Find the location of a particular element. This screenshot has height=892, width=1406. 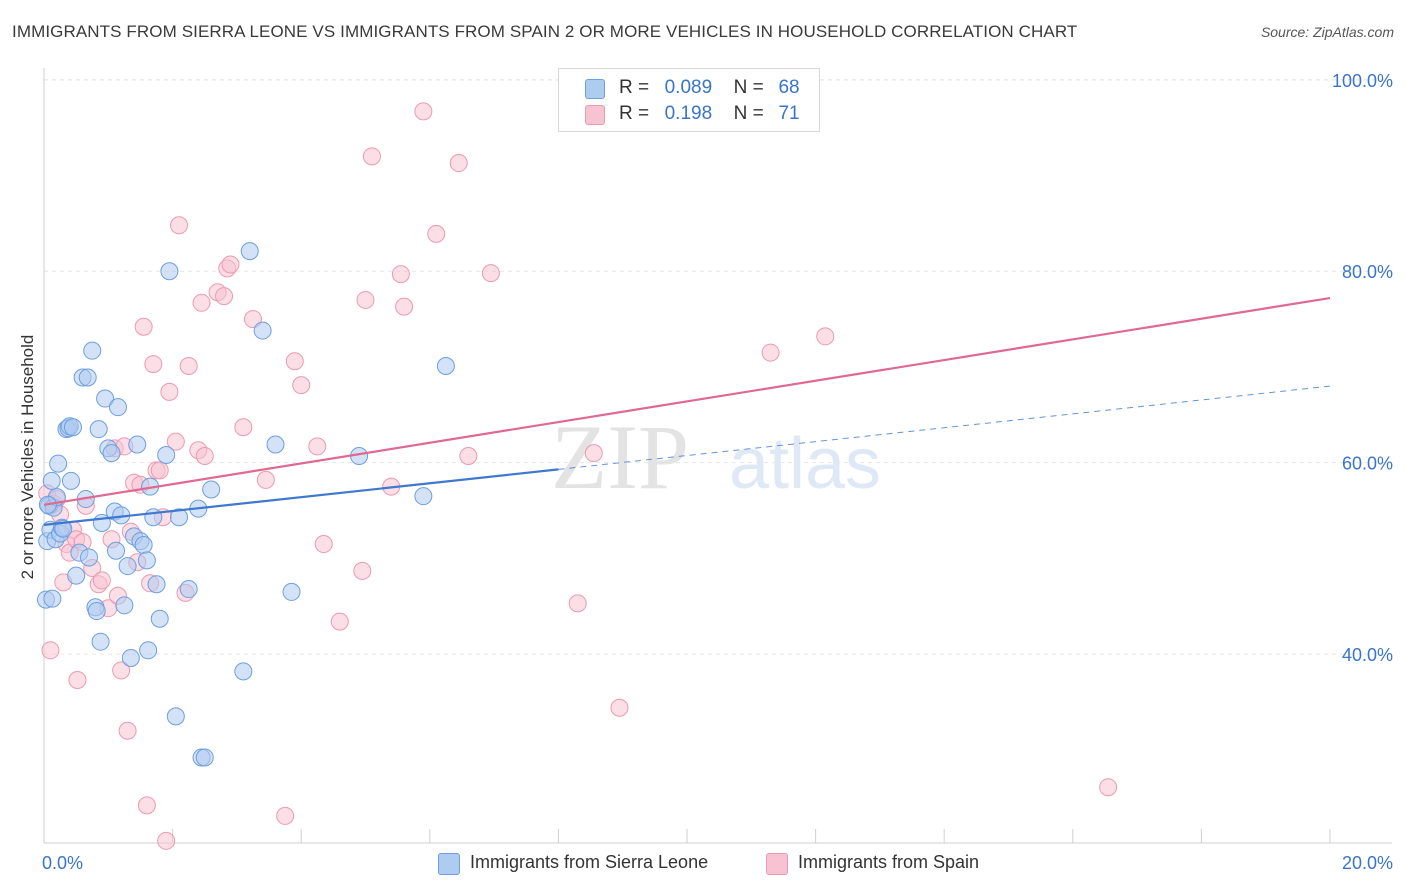

watermark-zip: ZIP is located at coordinates (620, 457).